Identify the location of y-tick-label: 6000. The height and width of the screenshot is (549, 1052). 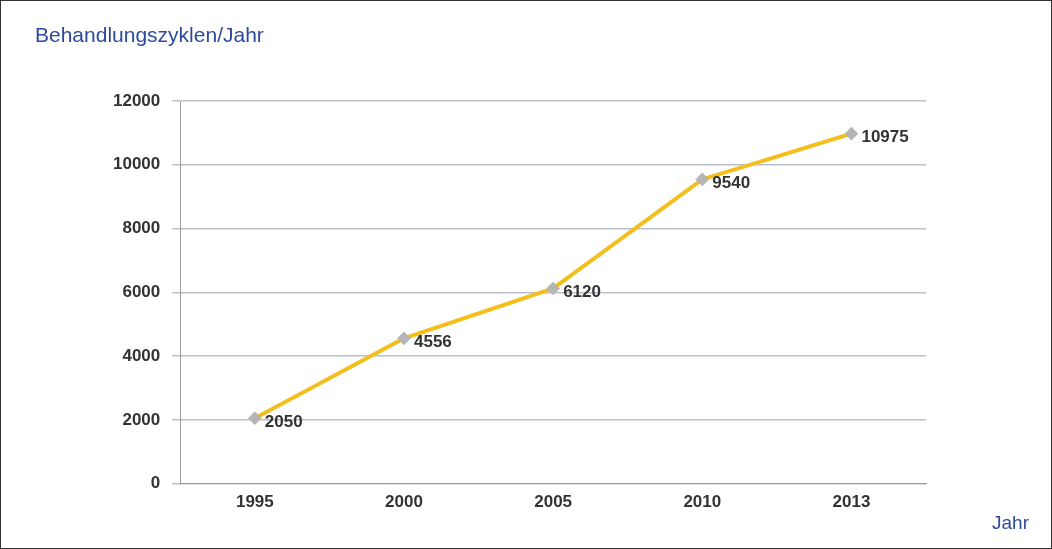
(141, 291).